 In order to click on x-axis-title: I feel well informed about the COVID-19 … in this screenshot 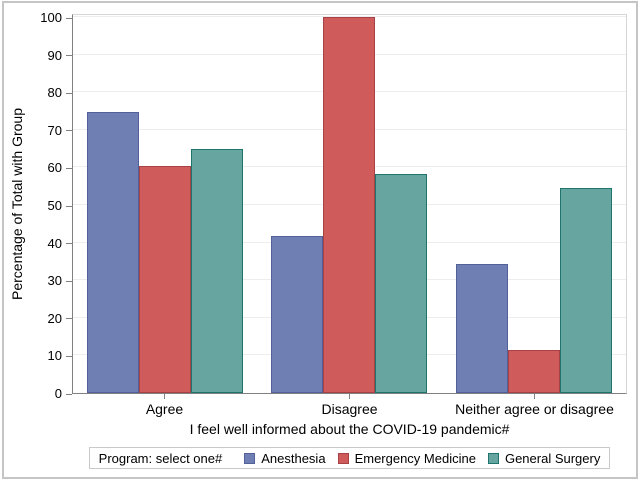, I will do `click(349, 429)`.